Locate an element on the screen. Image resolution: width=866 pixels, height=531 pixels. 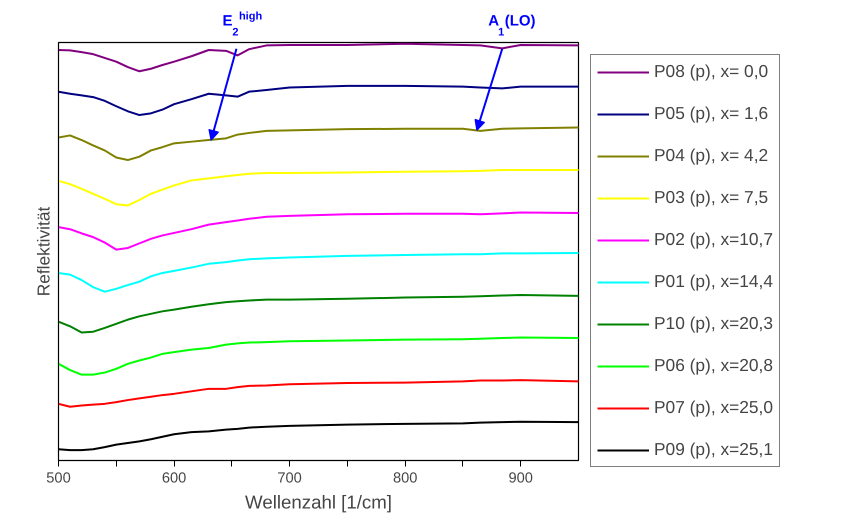
y-axis-title: Reflektivität is located at coordinates (44, 251).